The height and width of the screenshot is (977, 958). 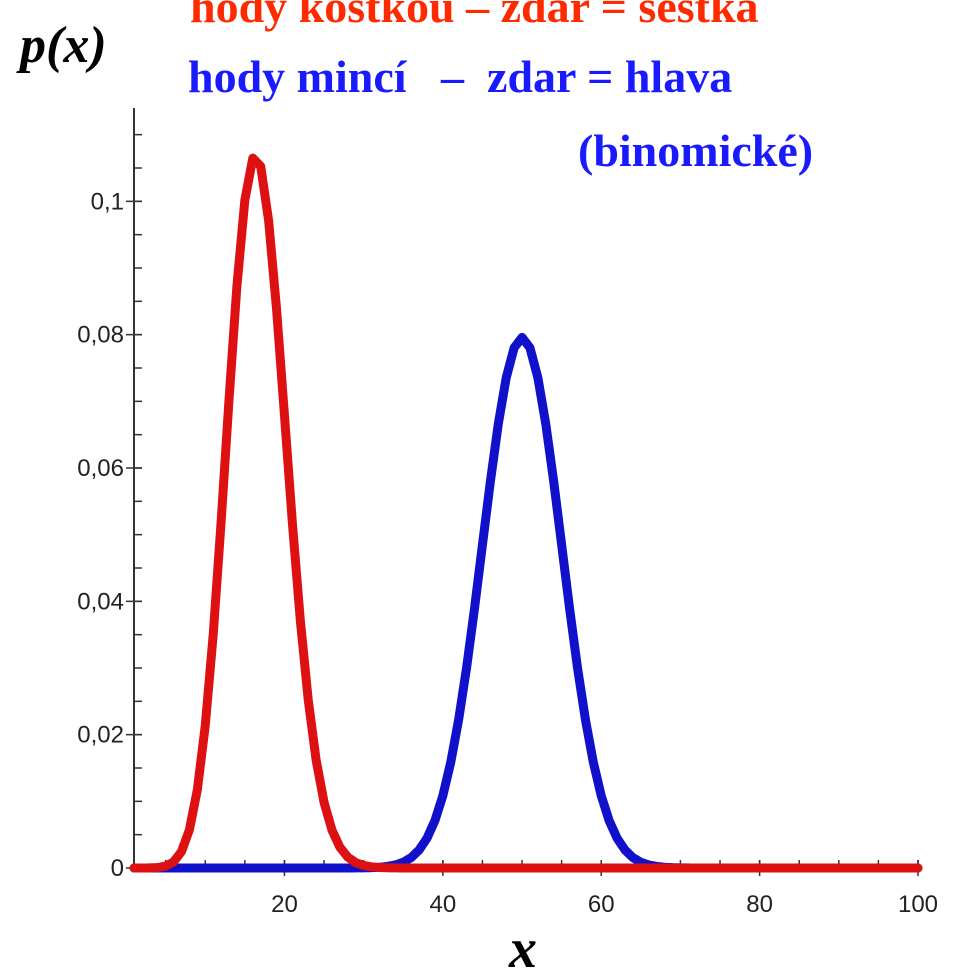 What do you see at coordinates (442, 904) in the screenshot?
I see `x-tick-label: 40` at bounding box center [442, 904].